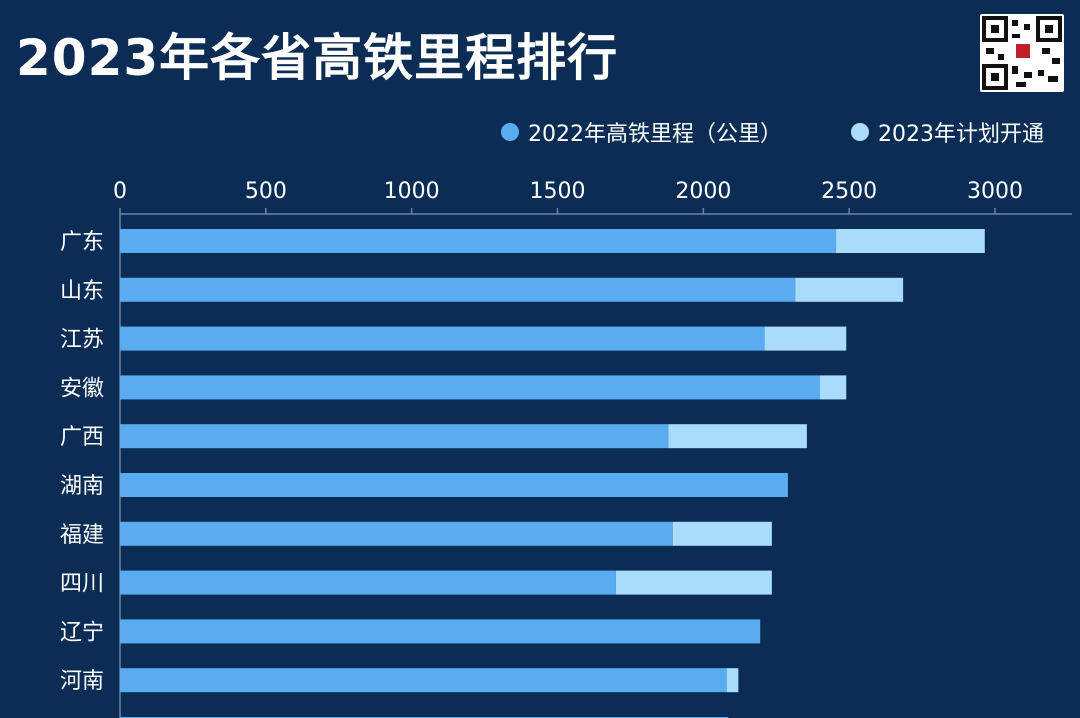 The height and width of the screenshot is (718, 1080). What do you see at coordinates (317, 58) in the screenshot?
I see `chart-title: 2023年各省高铁里程排行` at bounding box center [317, 58].